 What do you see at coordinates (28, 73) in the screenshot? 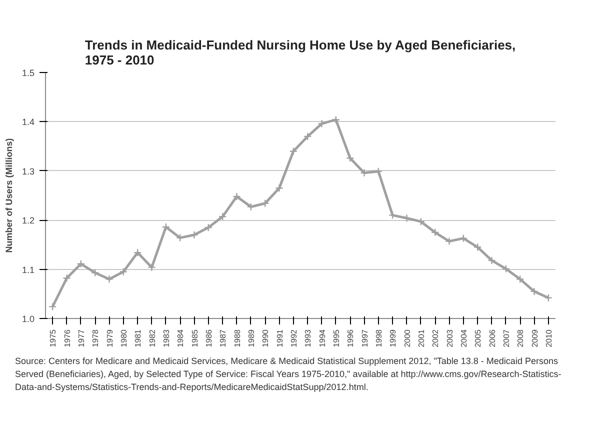
I see `y-tick-label: 1.5` at bounding box center [28, 73].